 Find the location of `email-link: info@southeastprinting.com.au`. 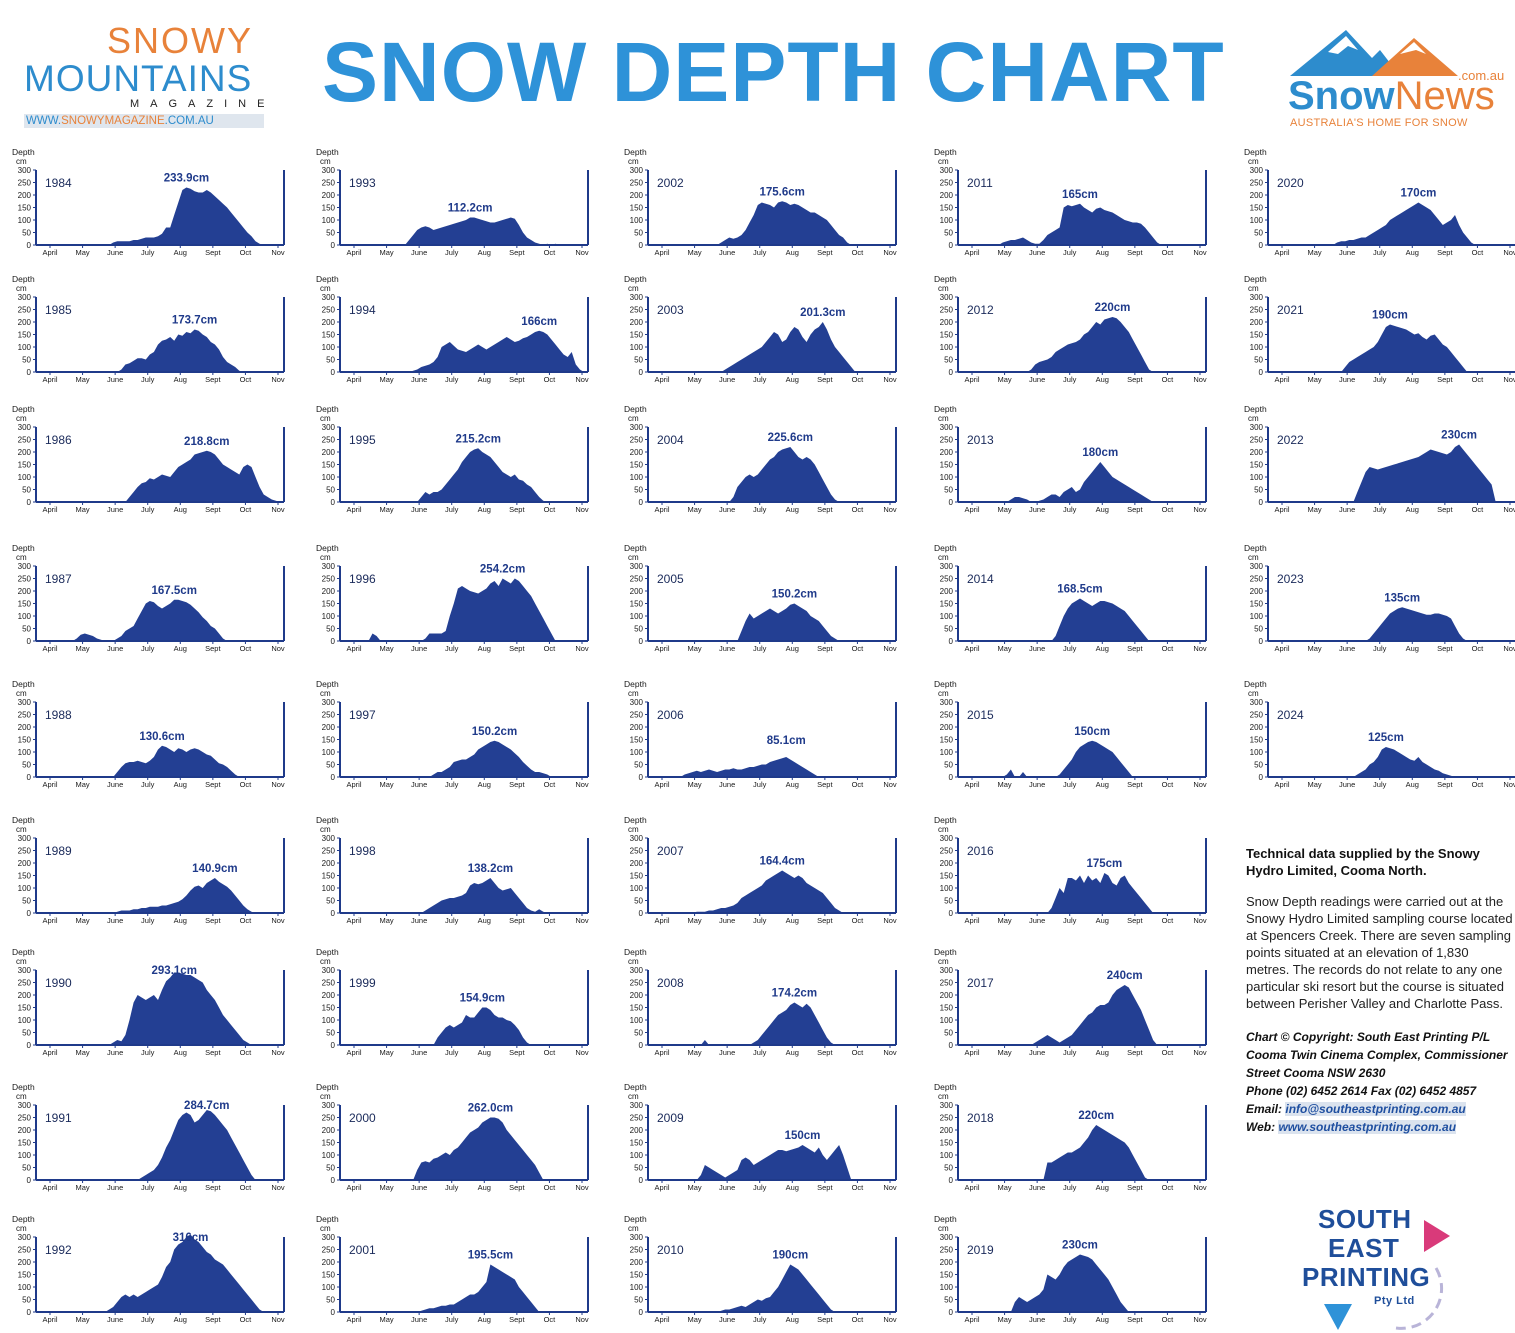

email-link: info@southeastprinting.com.au is located at coordinates (1375, 1109).